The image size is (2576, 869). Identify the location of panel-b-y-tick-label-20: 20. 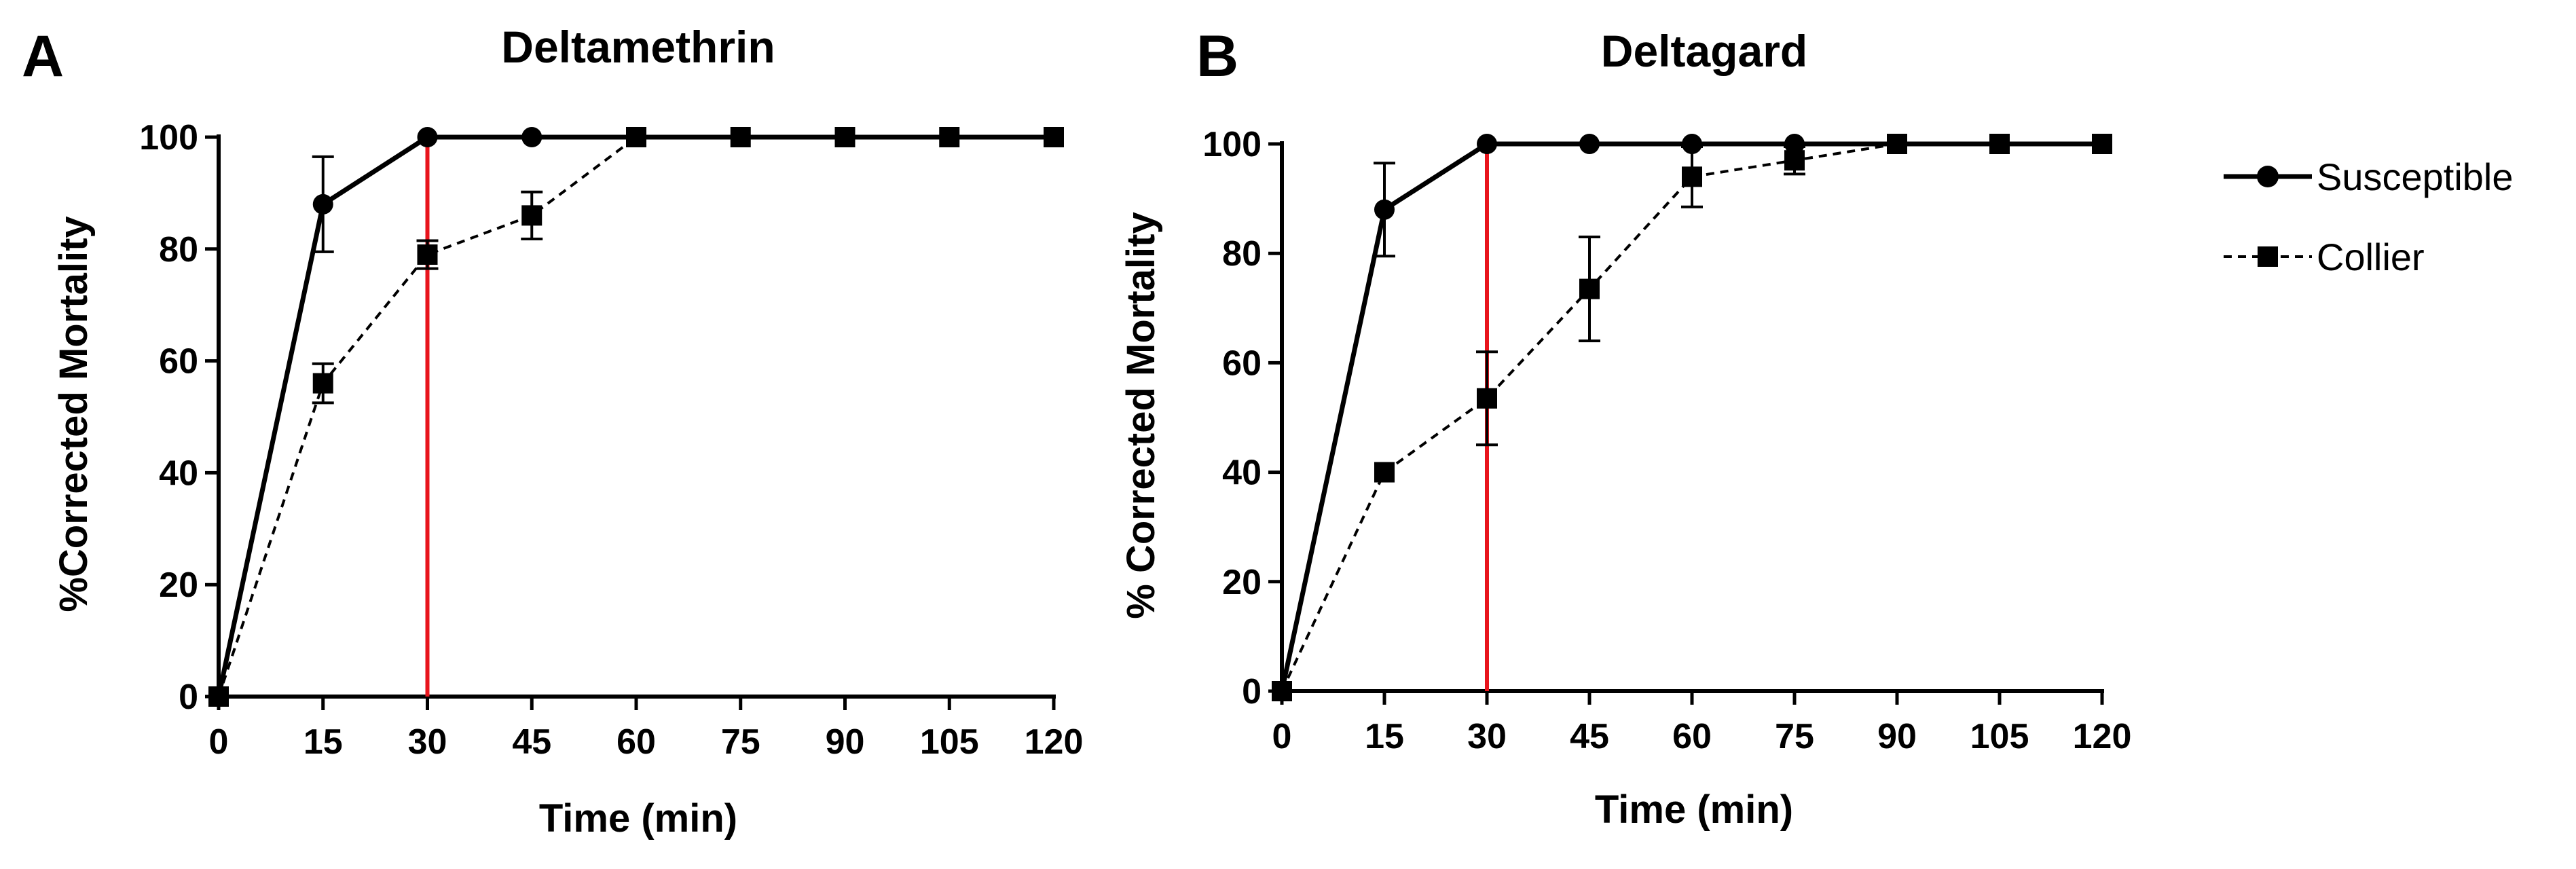
(1242, 583).